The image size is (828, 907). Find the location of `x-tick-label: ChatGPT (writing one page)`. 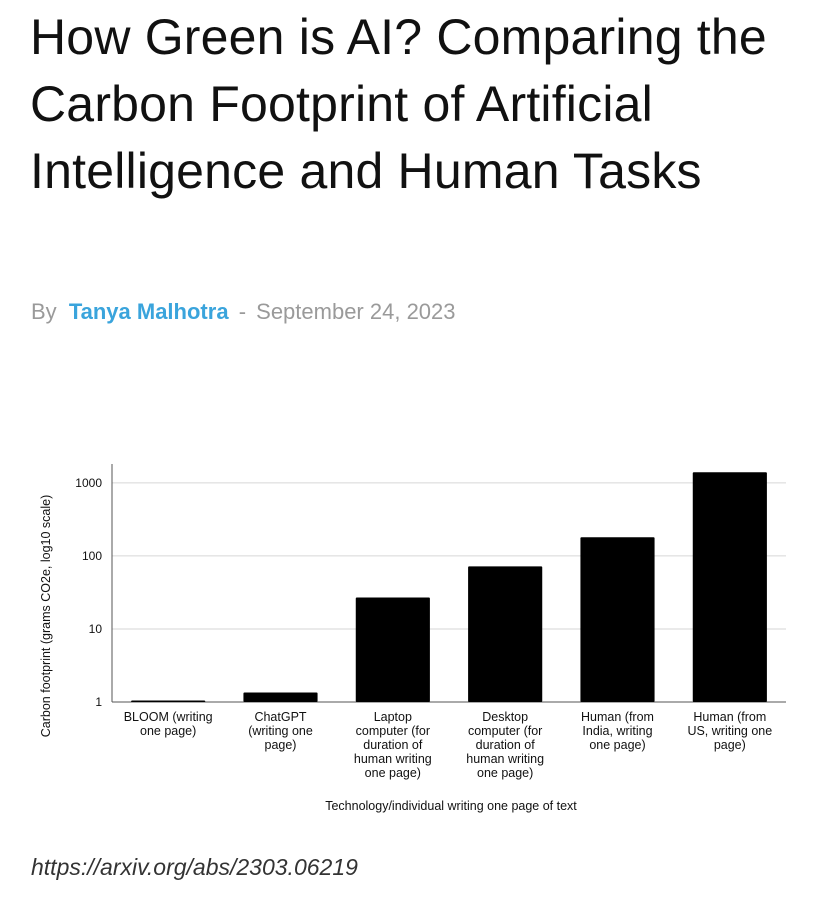

x-tick-label: ChatGPT (writing one page) is located at coordinates (280, 731).